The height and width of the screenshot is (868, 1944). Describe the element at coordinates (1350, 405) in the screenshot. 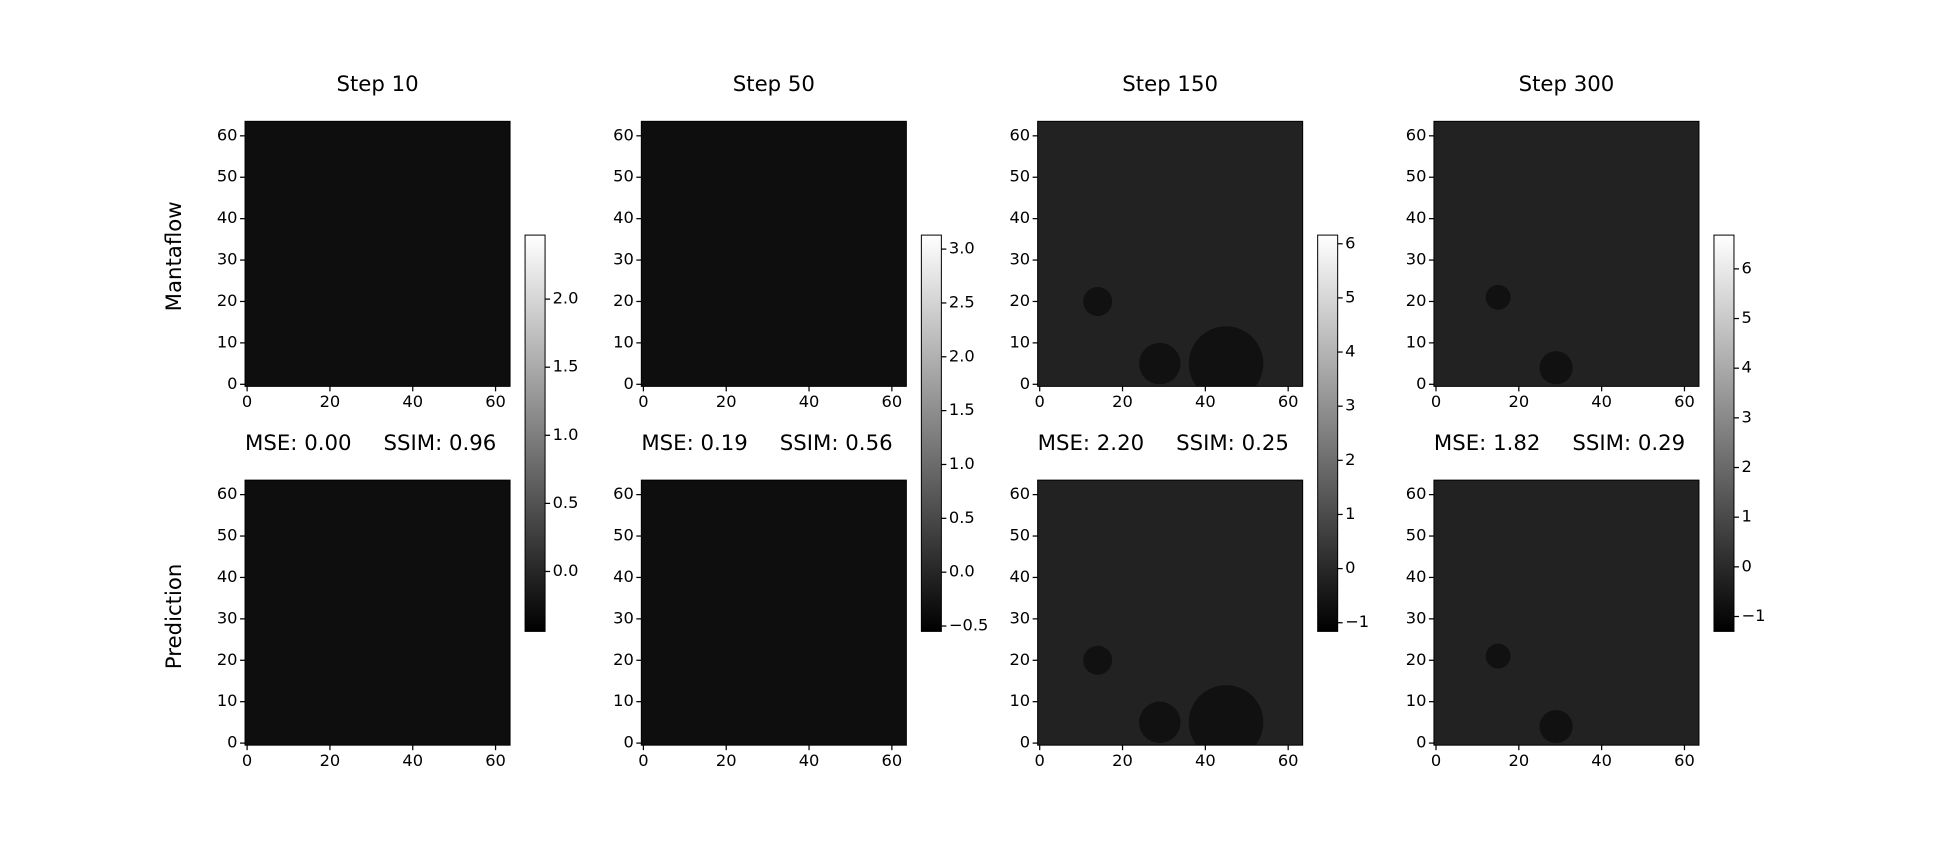

I see `colorbar-tick-label: 3` at that location.